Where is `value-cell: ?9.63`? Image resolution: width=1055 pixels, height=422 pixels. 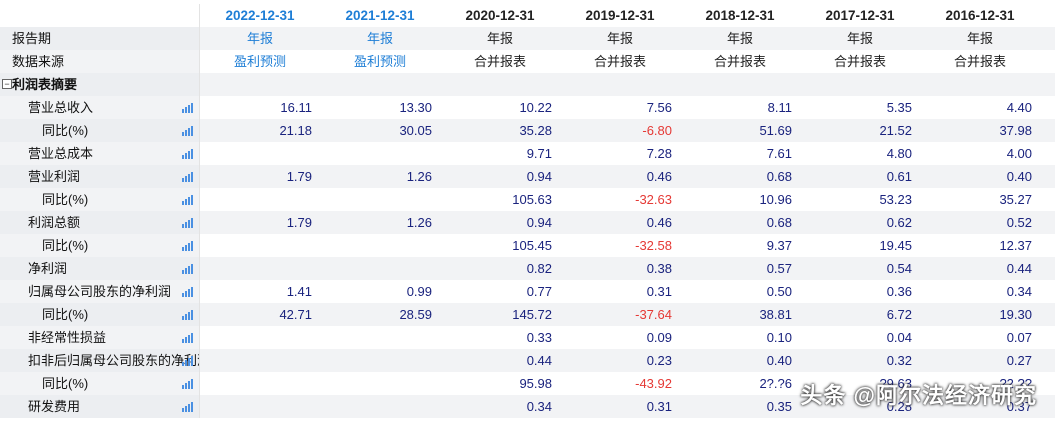 value-cell: ?9.63 is located at coordinates (895, 383).